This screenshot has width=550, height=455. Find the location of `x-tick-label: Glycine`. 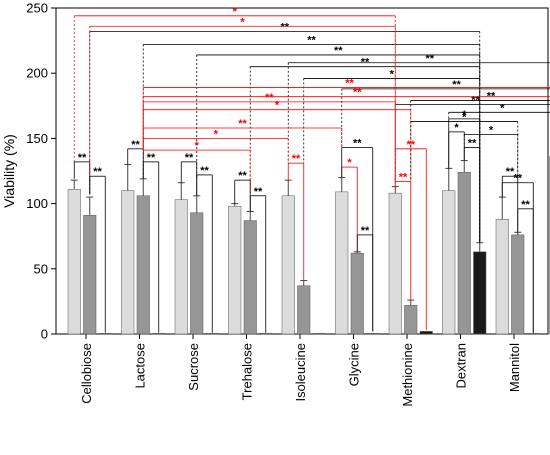

x-tick-label: Glycine is located at coordinates (354, 364).